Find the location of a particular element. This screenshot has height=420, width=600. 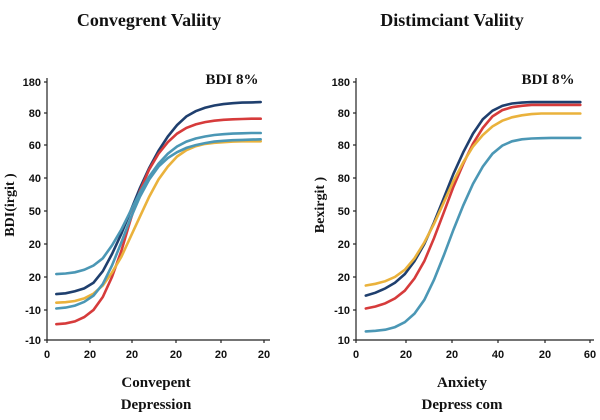

y-tick-label: 60 is located at coordinates (35, 146).